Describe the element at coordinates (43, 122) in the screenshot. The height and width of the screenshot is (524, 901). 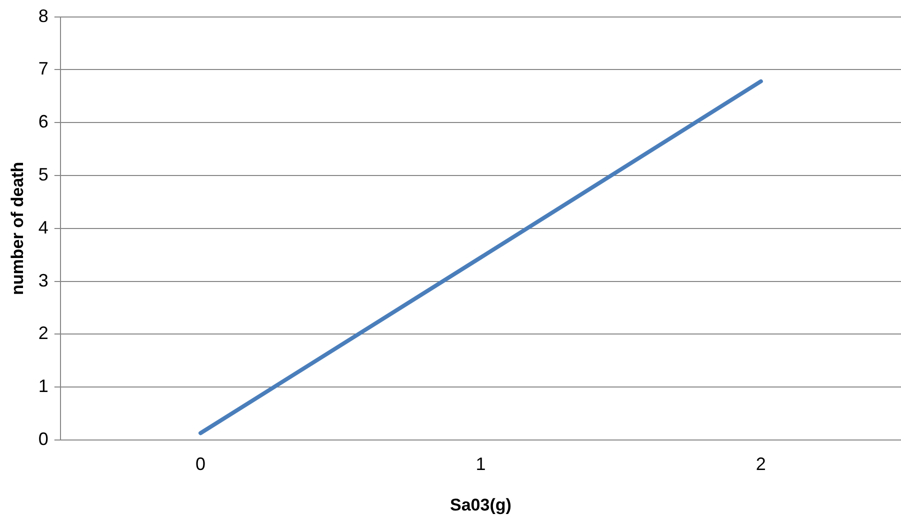
I see `y-tick-label: 6` at that location.